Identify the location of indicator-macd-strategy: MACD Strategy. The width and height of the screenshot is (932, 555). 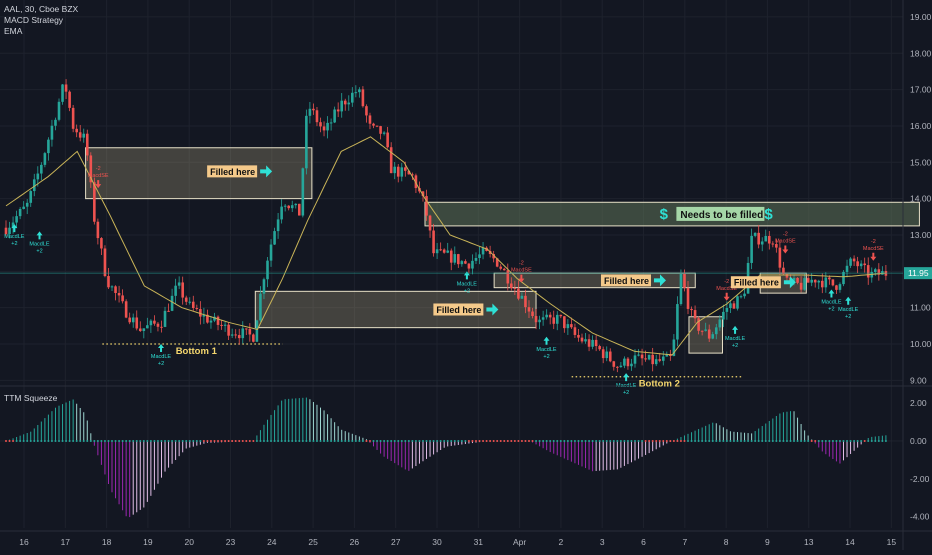
(34, 20).